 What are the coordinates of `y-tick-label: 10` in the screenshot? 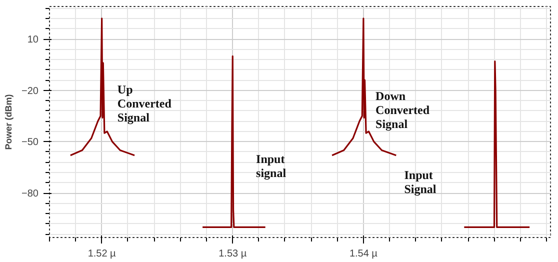 It's located at (33, 40).